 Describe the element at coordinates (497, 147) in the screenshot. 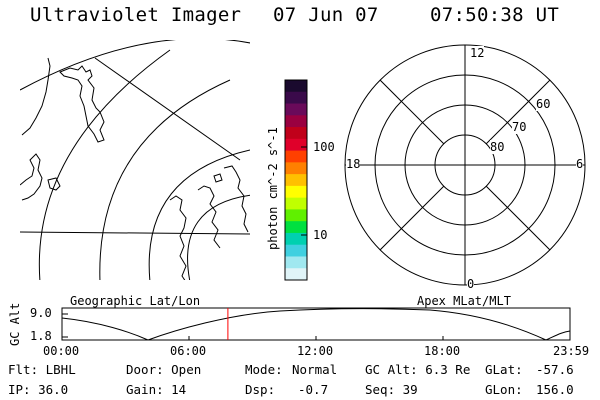

I see `lat-label-80: 80` at that location.